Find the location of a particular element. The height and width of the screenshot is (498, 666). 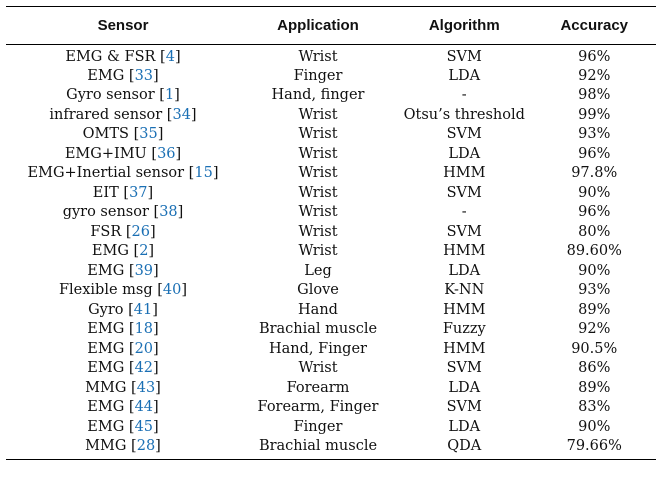

table-row: gyro sensor [38] Wrist - 96% is located at coordinates (331, 213).